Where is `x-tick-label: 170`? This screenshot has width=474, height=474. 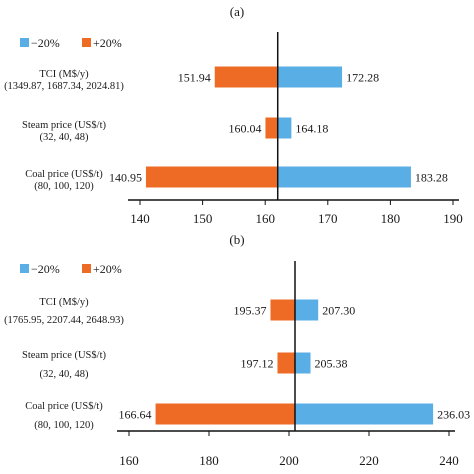
x-tick-label: 170 is located at coordinates (328, 218).